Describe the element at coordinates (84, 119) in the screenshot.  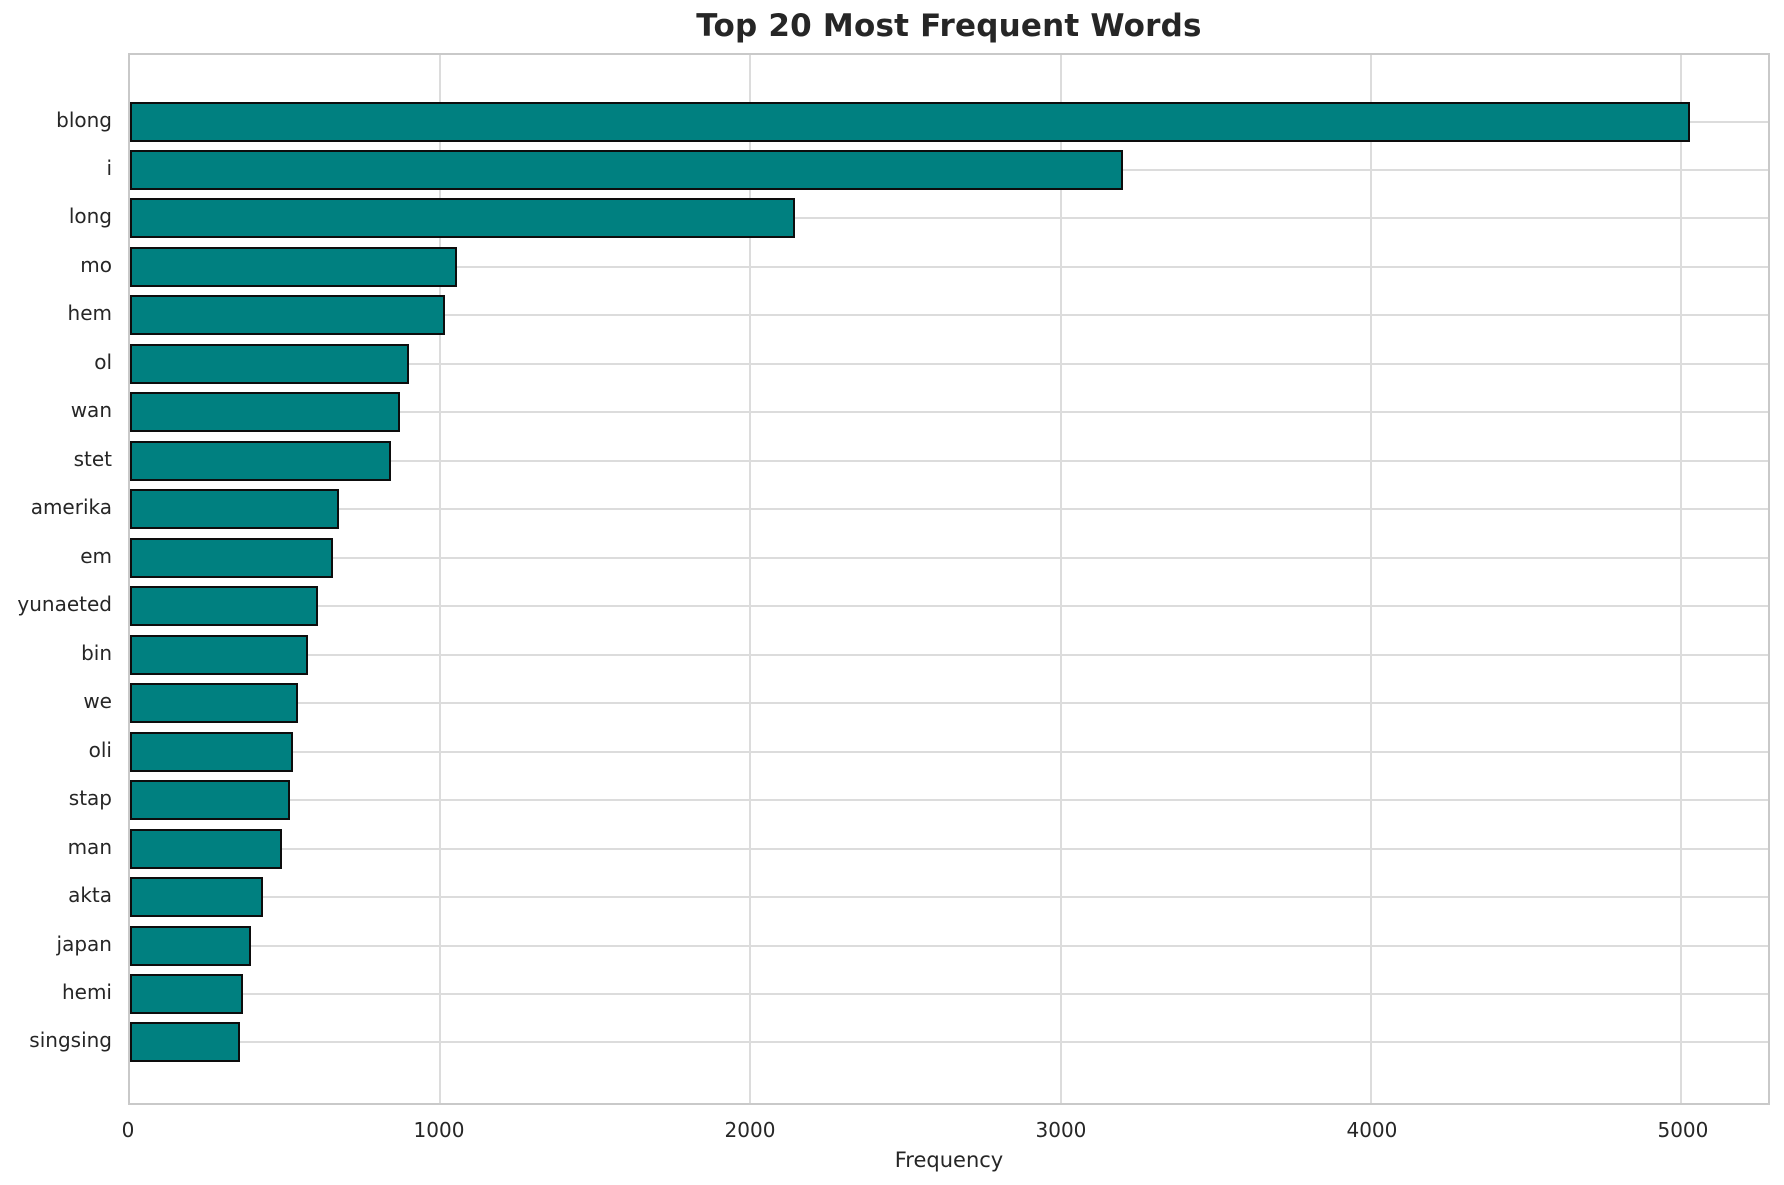
I see `y-tick-label-blong: blong` at that location.